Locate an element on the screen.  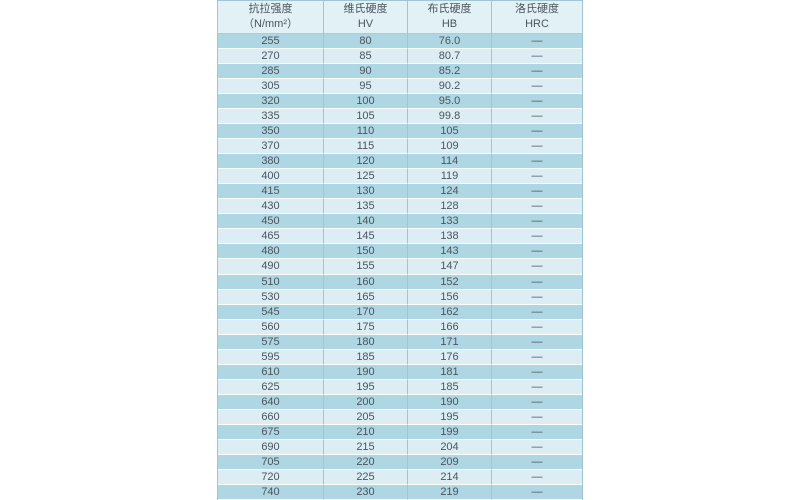
table-cell: 110 is located at coordinates (366, 132).